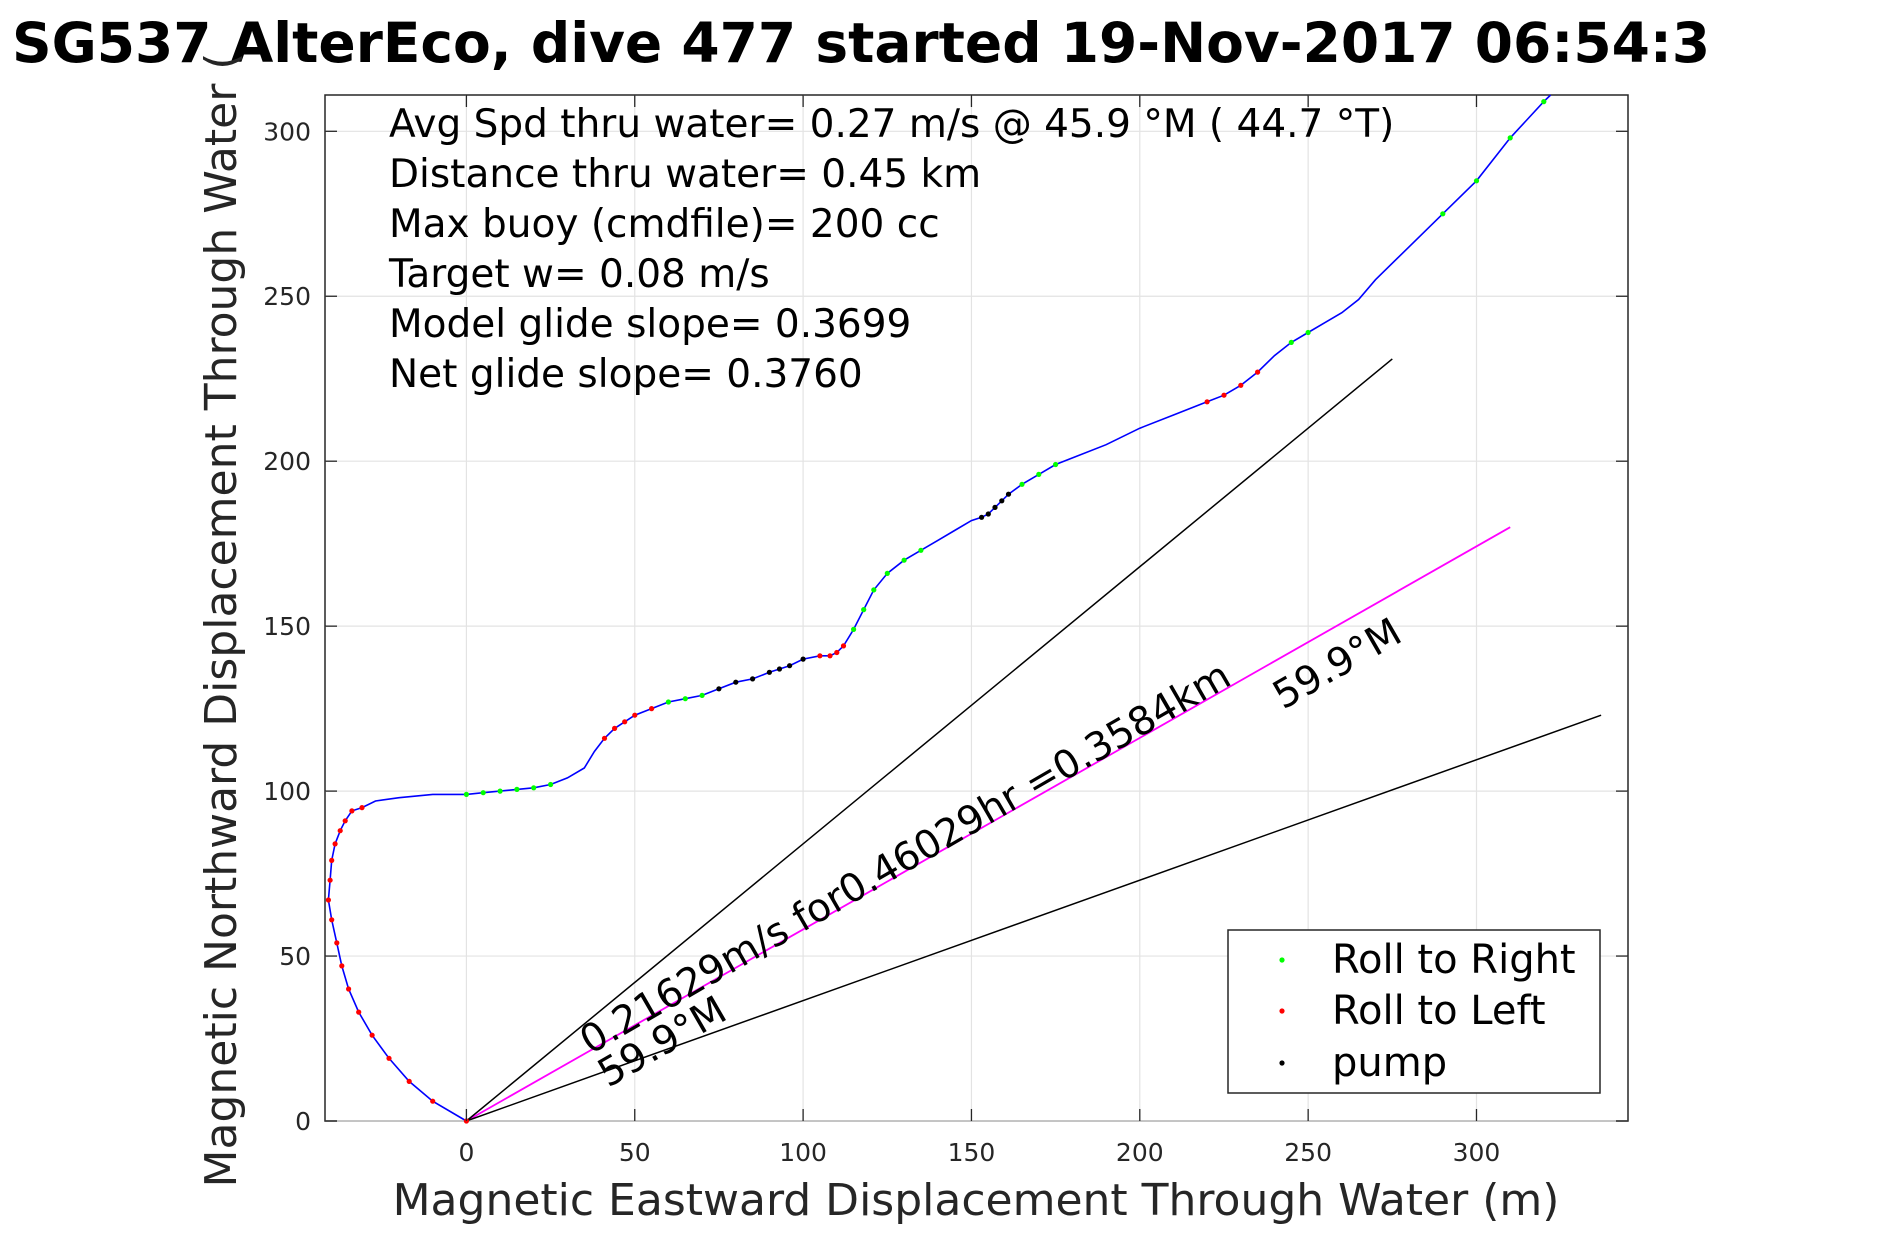 This screenshot has height=1260, width=1890. Describe the element at coordinates (635, 1152) in the screenshot. I see `x-tick-label: 50` at that location.